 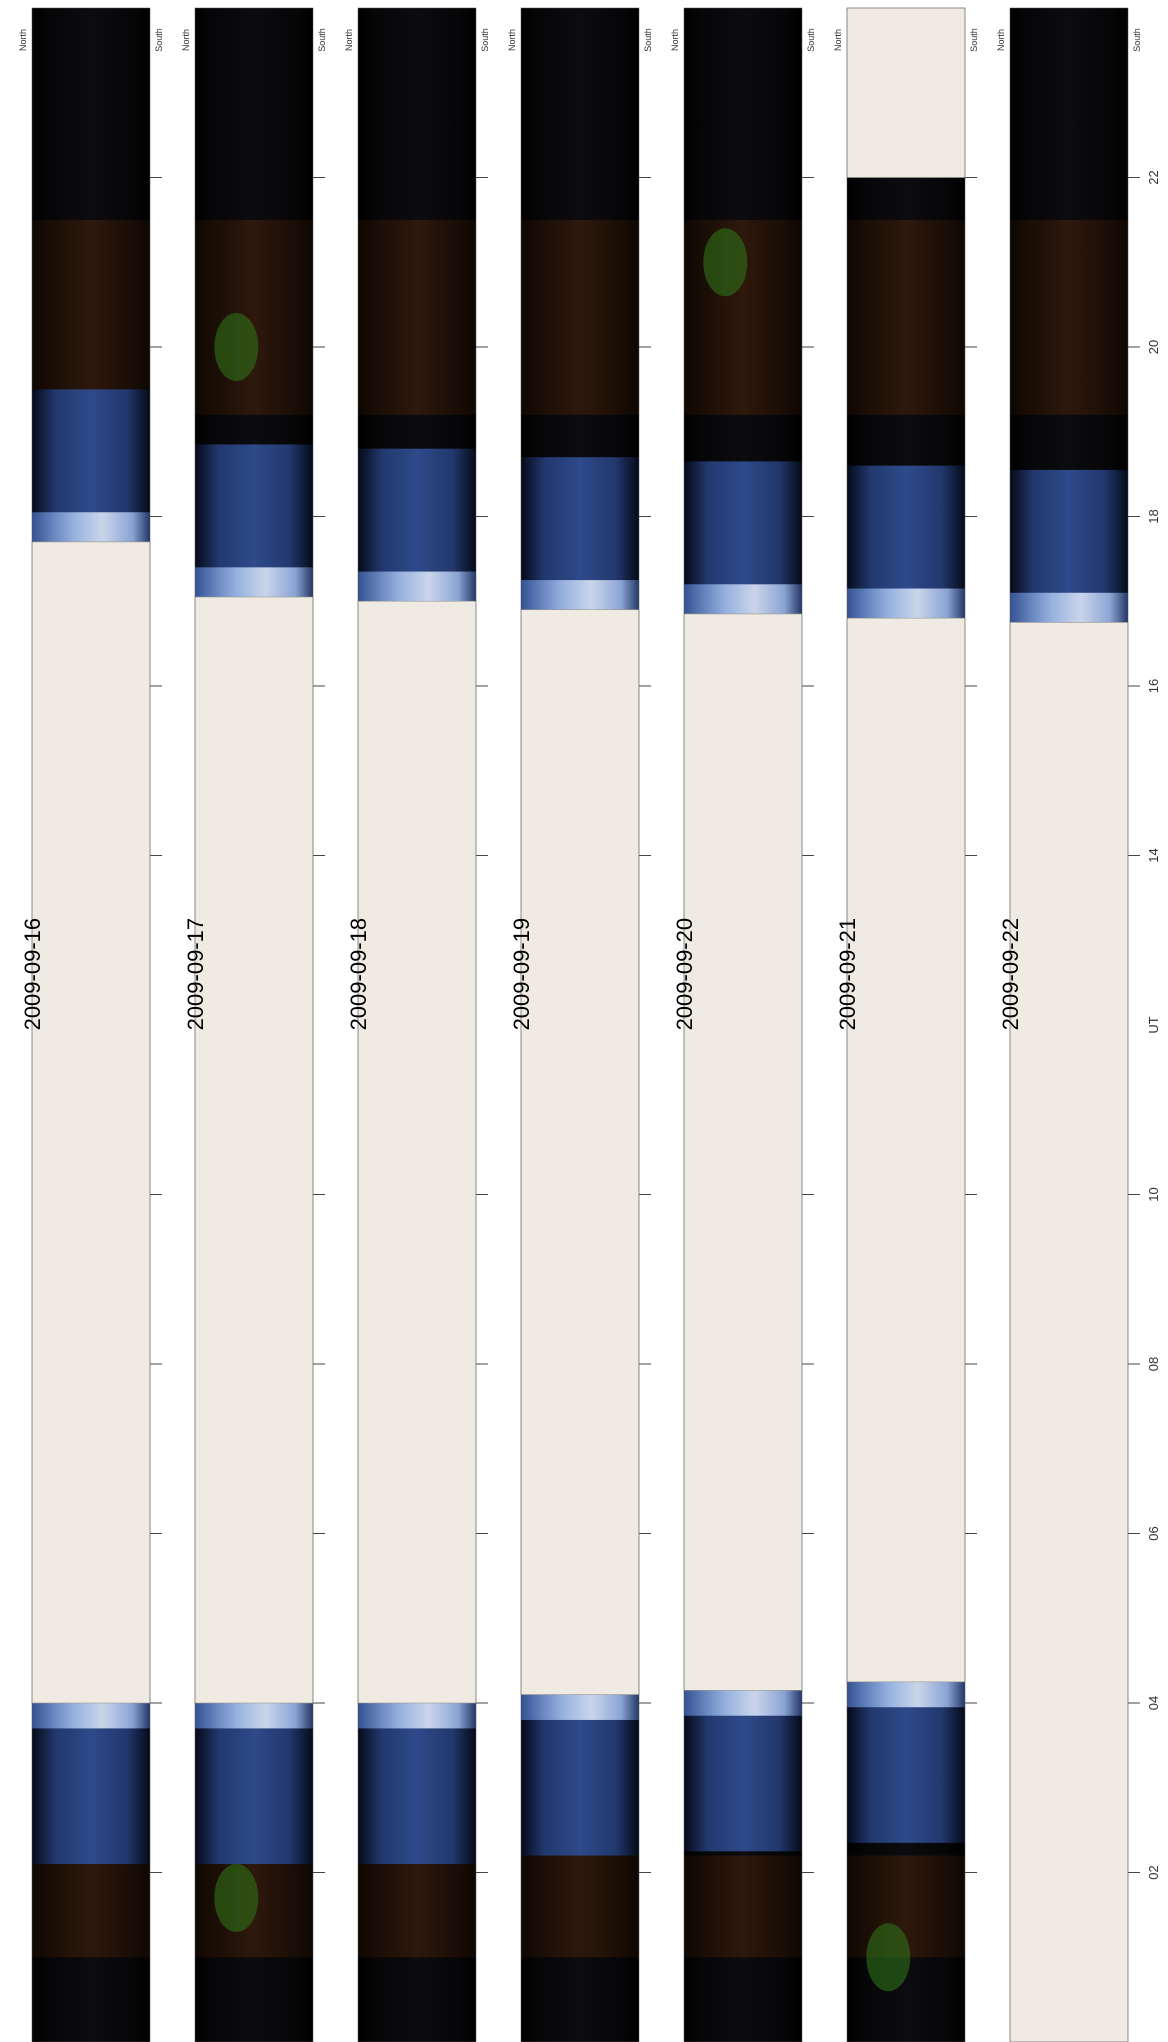 I want to click on daylight-block-late, so click(x=906, y=92).